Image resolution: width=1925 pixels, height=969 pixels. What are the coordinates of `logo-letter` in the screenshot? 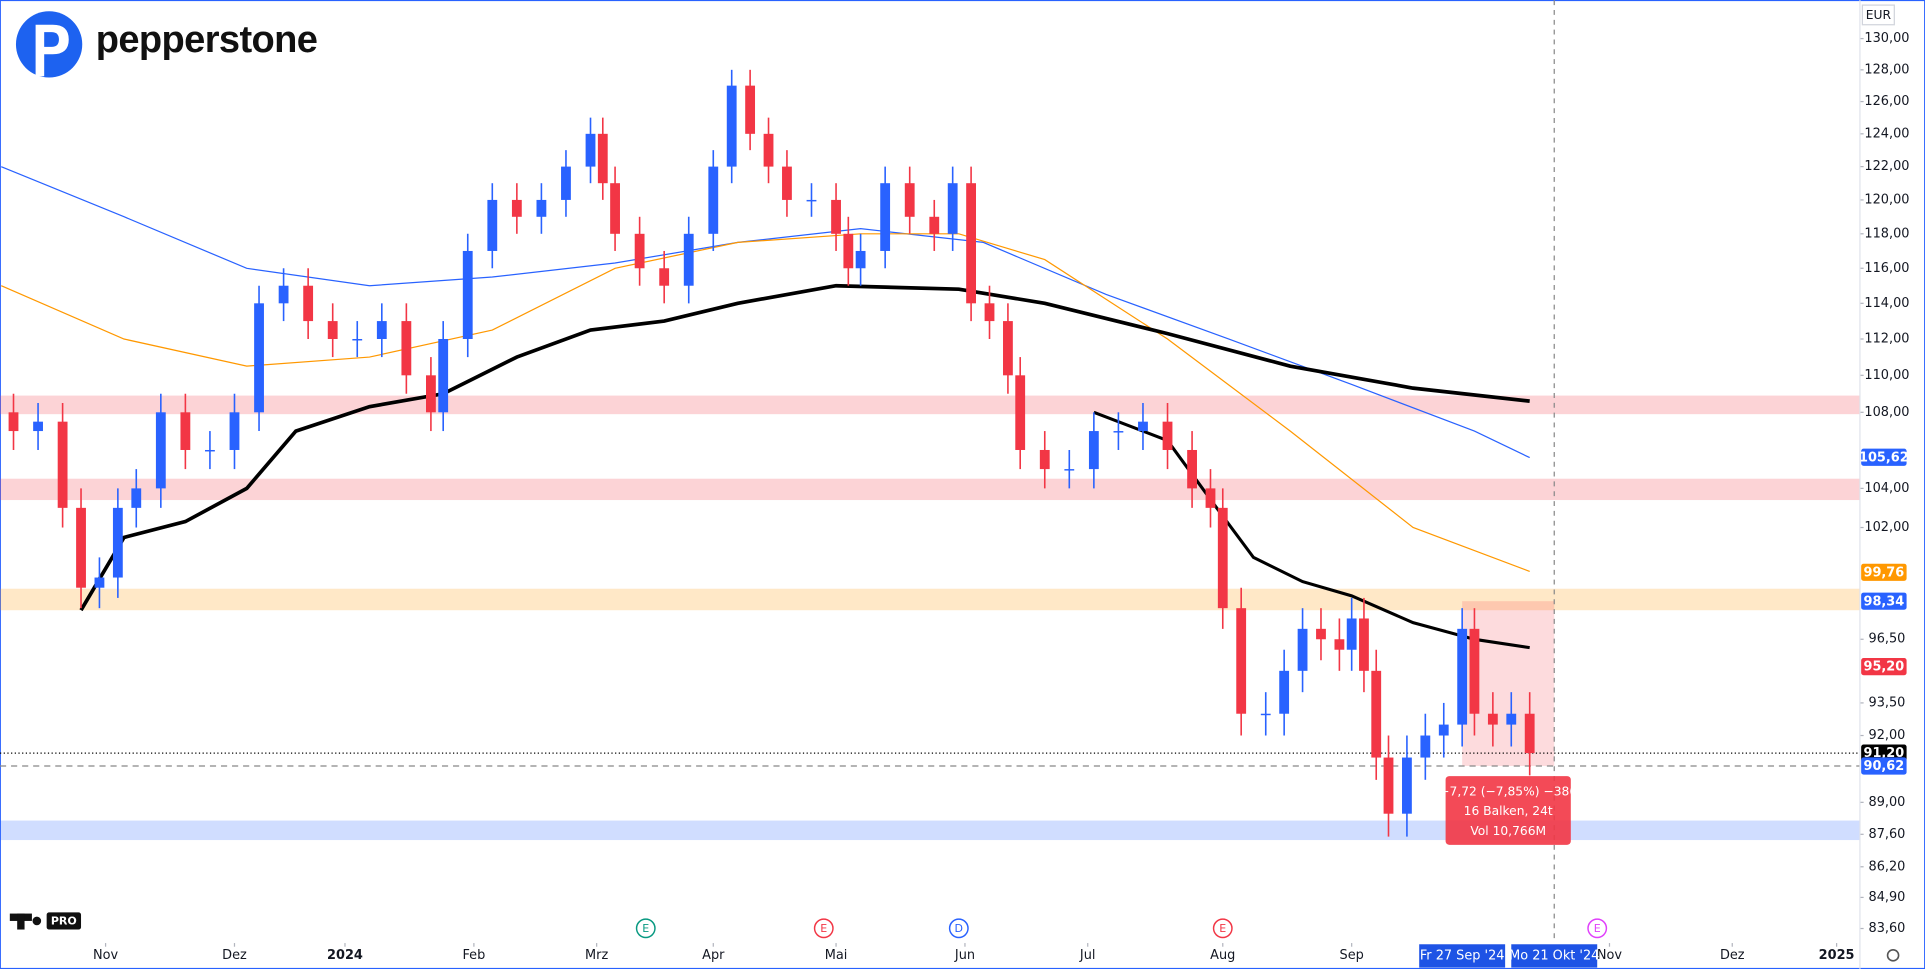 It's located at (52, 50).